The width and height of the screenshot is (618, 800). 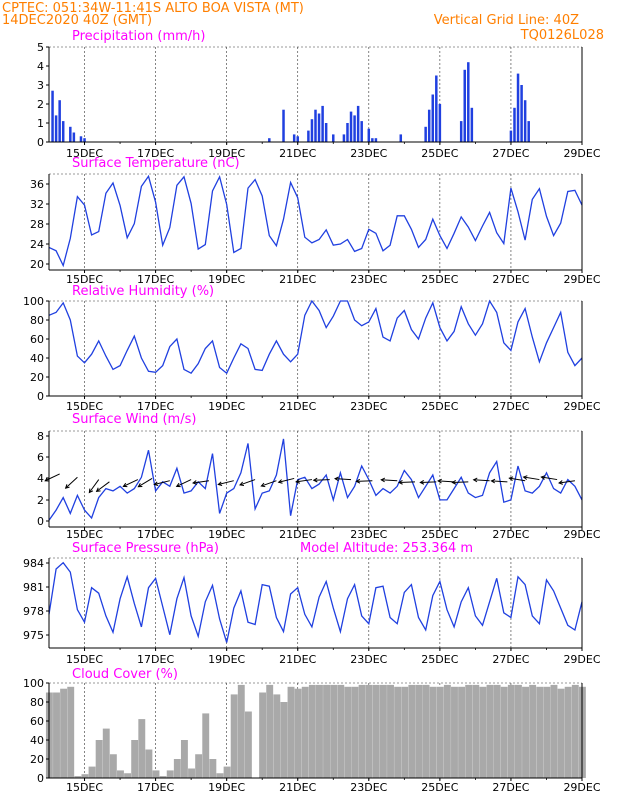 What do you see at coordinates (143, 291) in the screenshot?
I see `humidity-title: Relative Humidity (%)` at bounding box center [143, 291].